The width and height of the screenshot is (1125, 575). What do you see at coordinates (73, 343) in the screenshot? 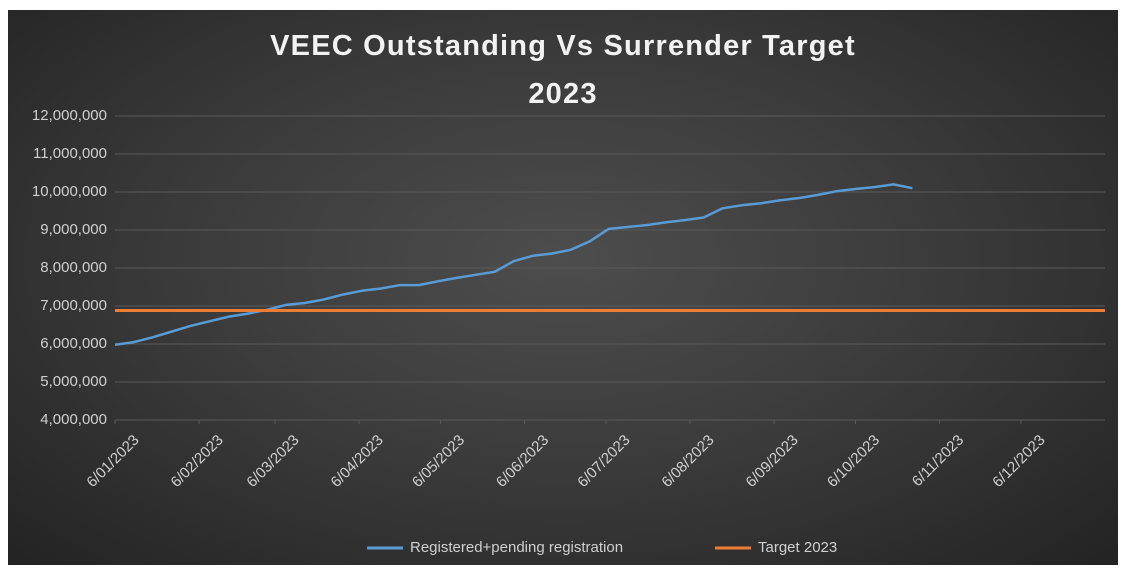
I see `y-tick-label: 6,000,000` at bounding box center [73, 343].